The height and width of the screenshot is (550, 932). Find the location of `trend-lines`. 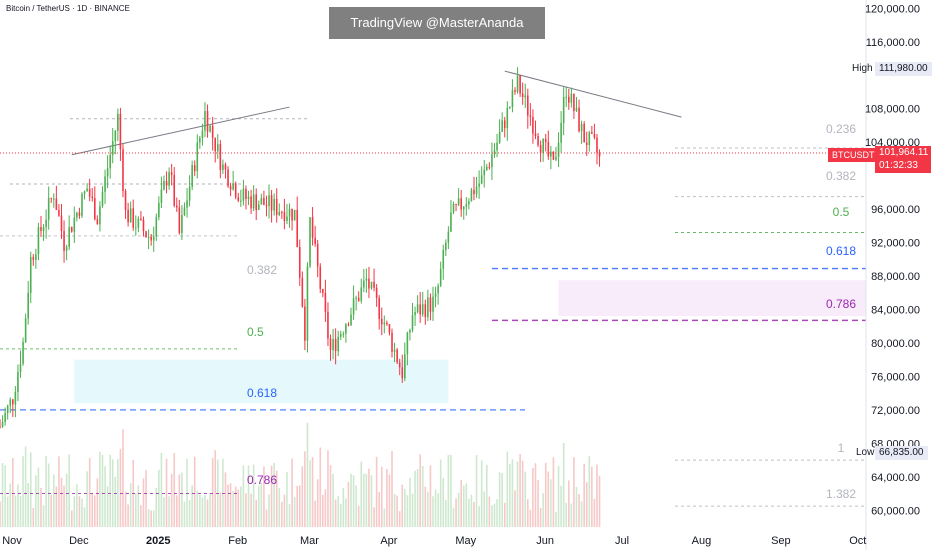

trend-lines is located at coordinates (376, 113).